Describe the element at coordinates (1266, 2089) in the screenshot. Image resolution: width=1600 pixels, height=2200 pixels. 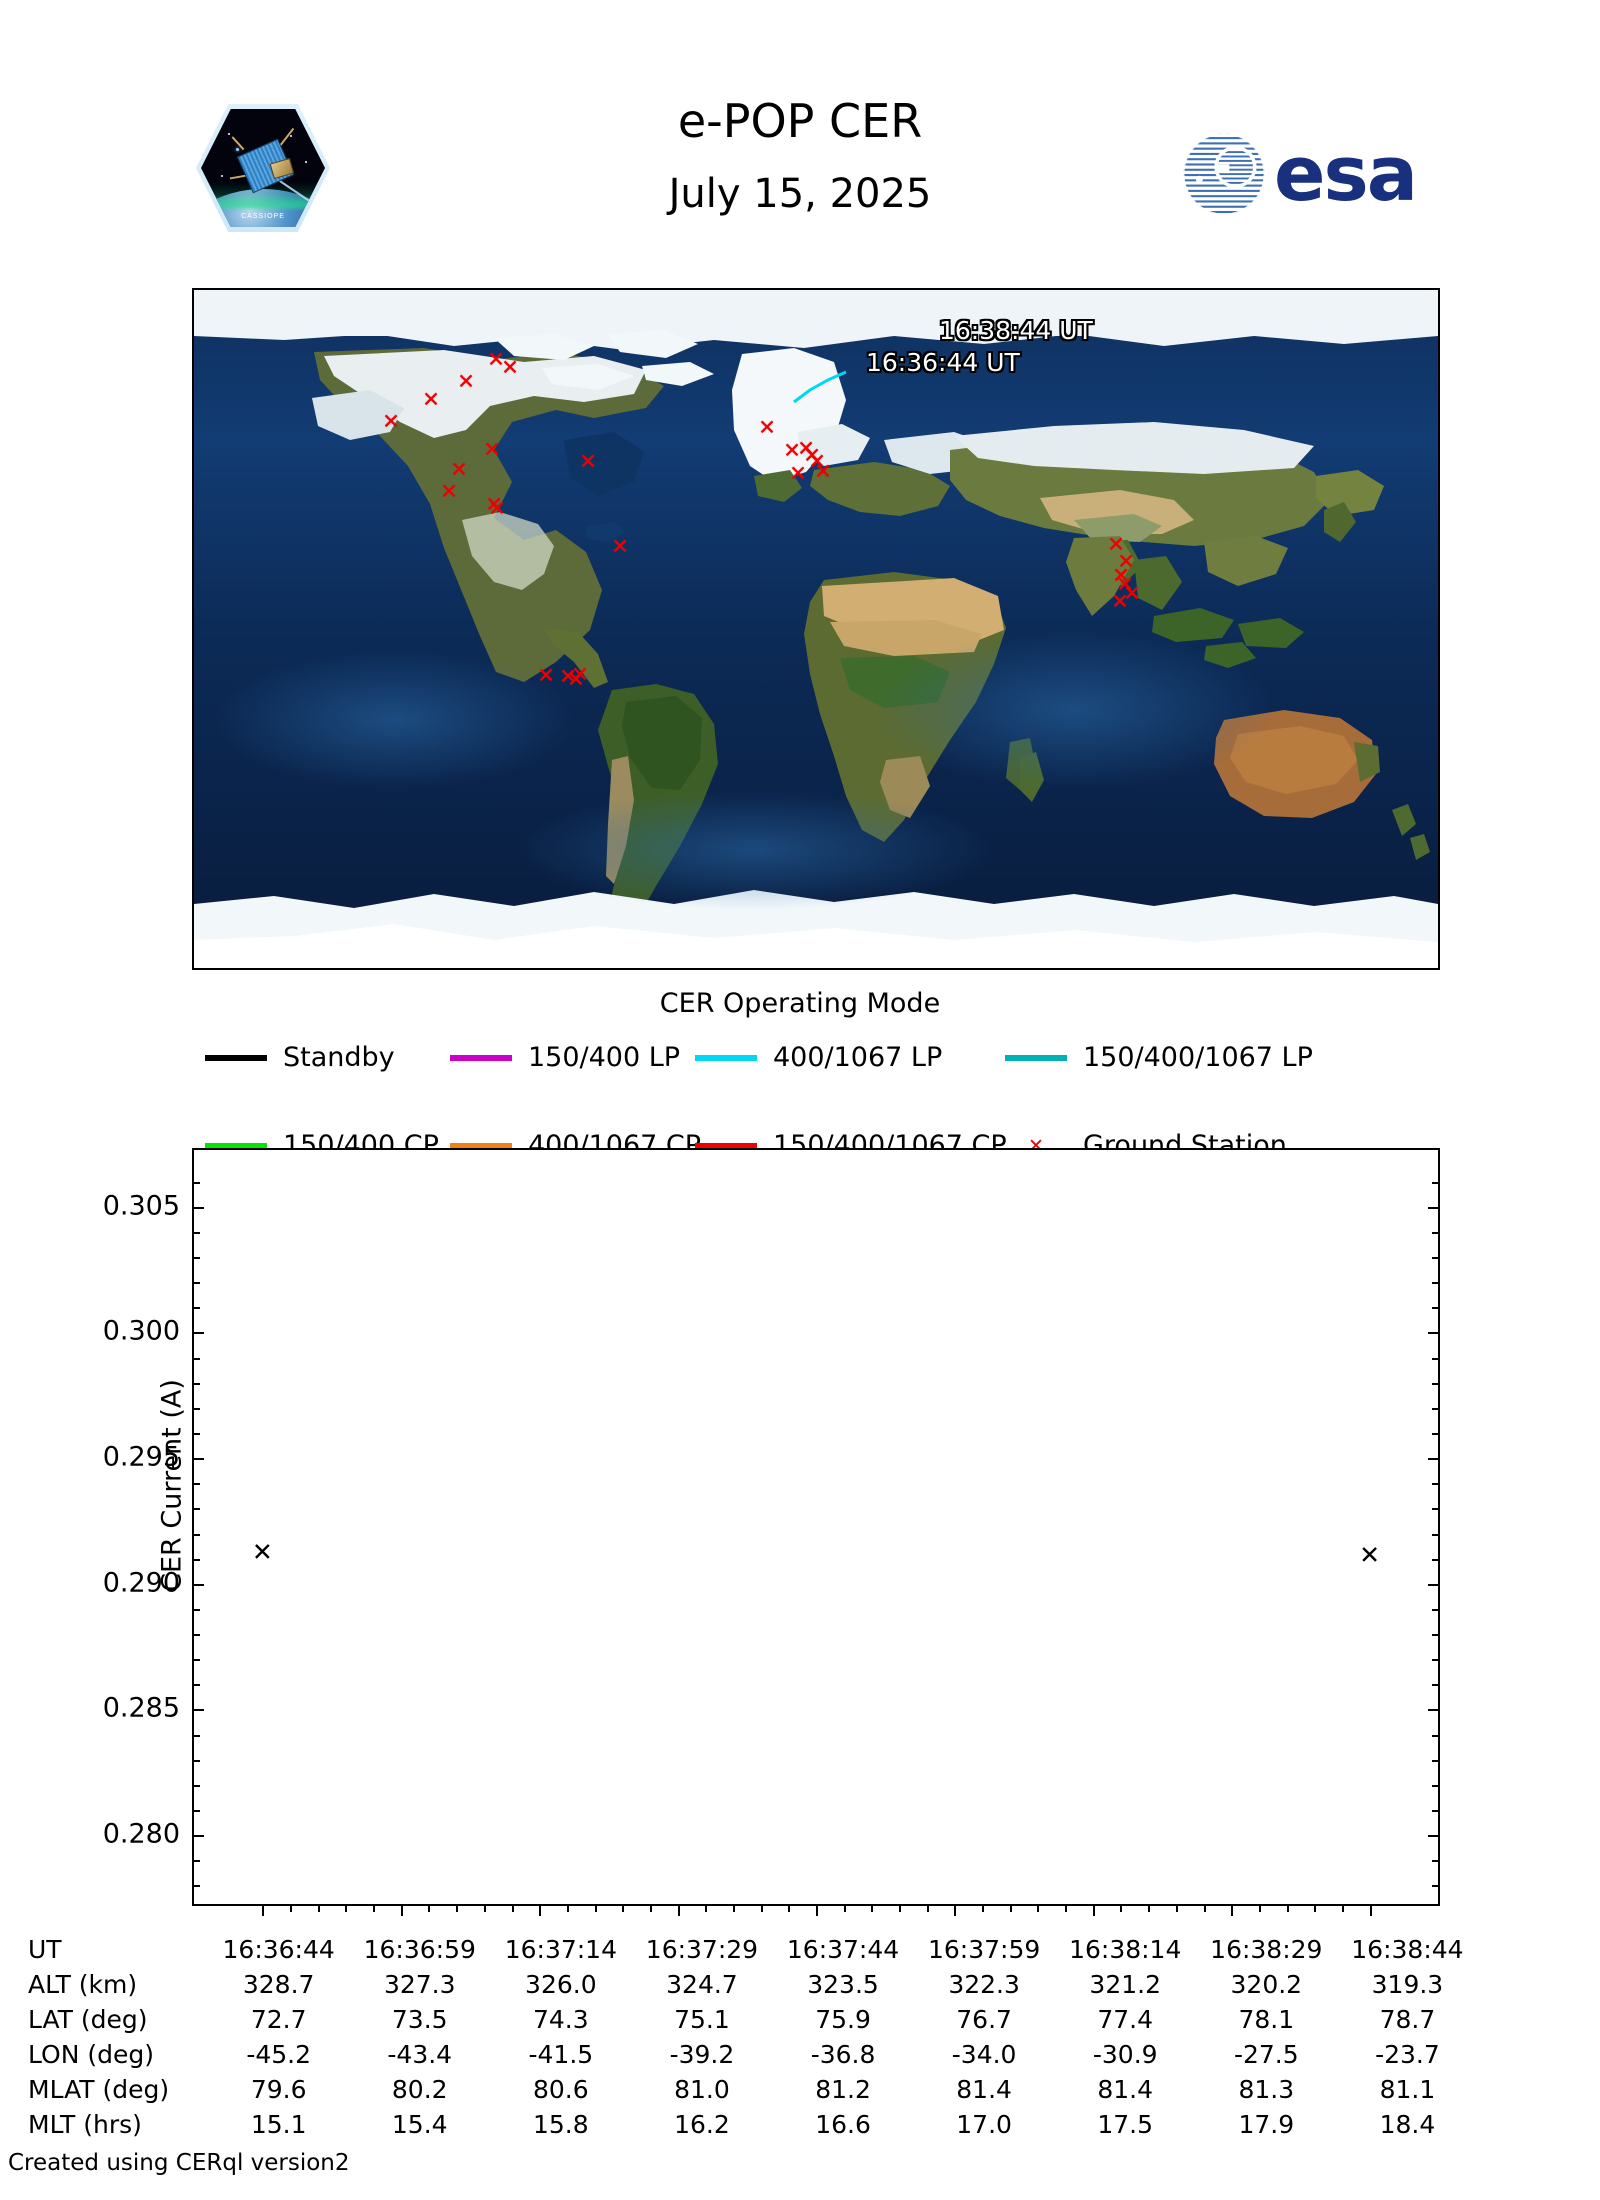
I see `table-cell: 81.3` at that location.